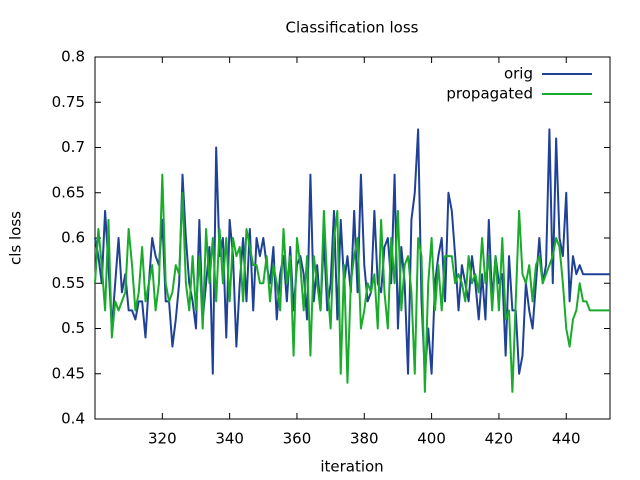 This screenshot has width=640, height=480. Describe the element at coordinates (162, 439) in the screenshot. I see `x-tick-label: 320` at that location.